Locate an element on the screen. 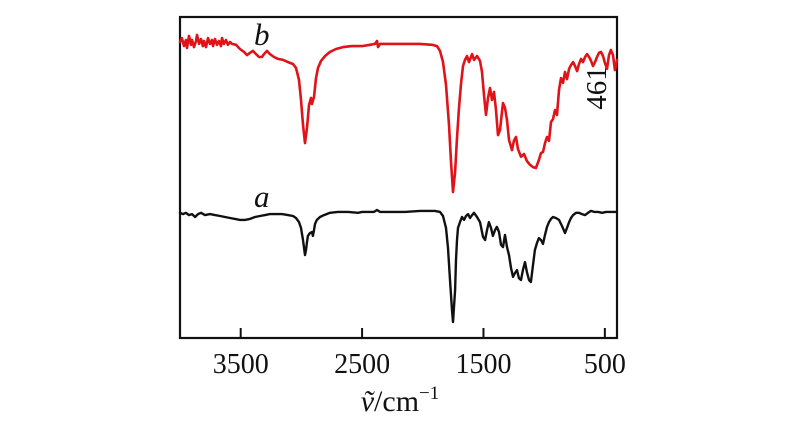 The height and width of the screenshot is (434, 800). trace-b-label: b is located at coordinates (262, 34).